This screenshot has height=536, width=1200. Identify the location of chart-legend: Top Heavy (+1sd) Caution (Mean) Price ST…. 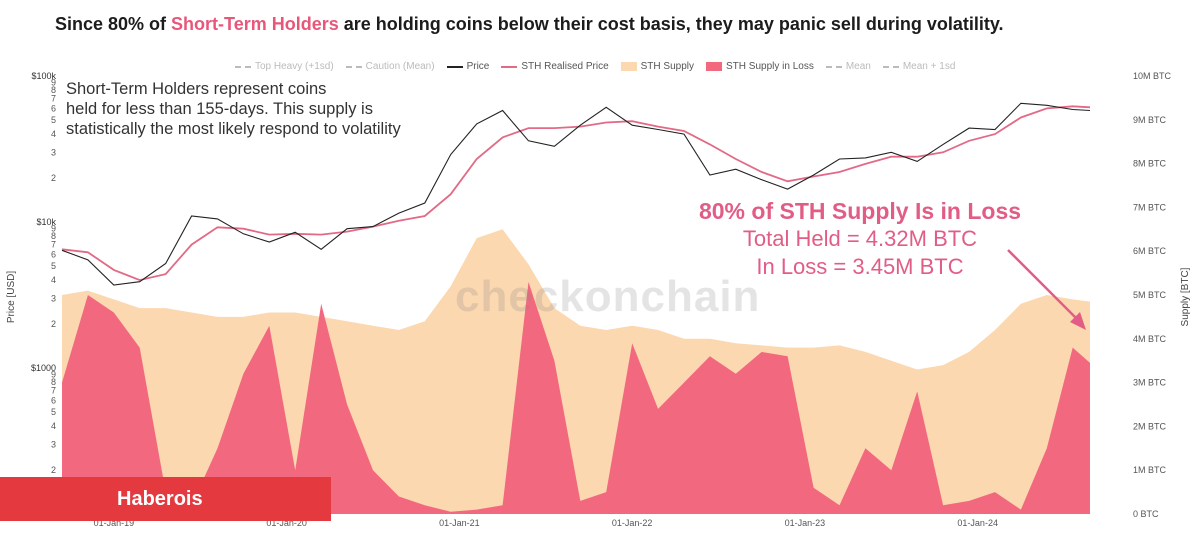
(595, 66).